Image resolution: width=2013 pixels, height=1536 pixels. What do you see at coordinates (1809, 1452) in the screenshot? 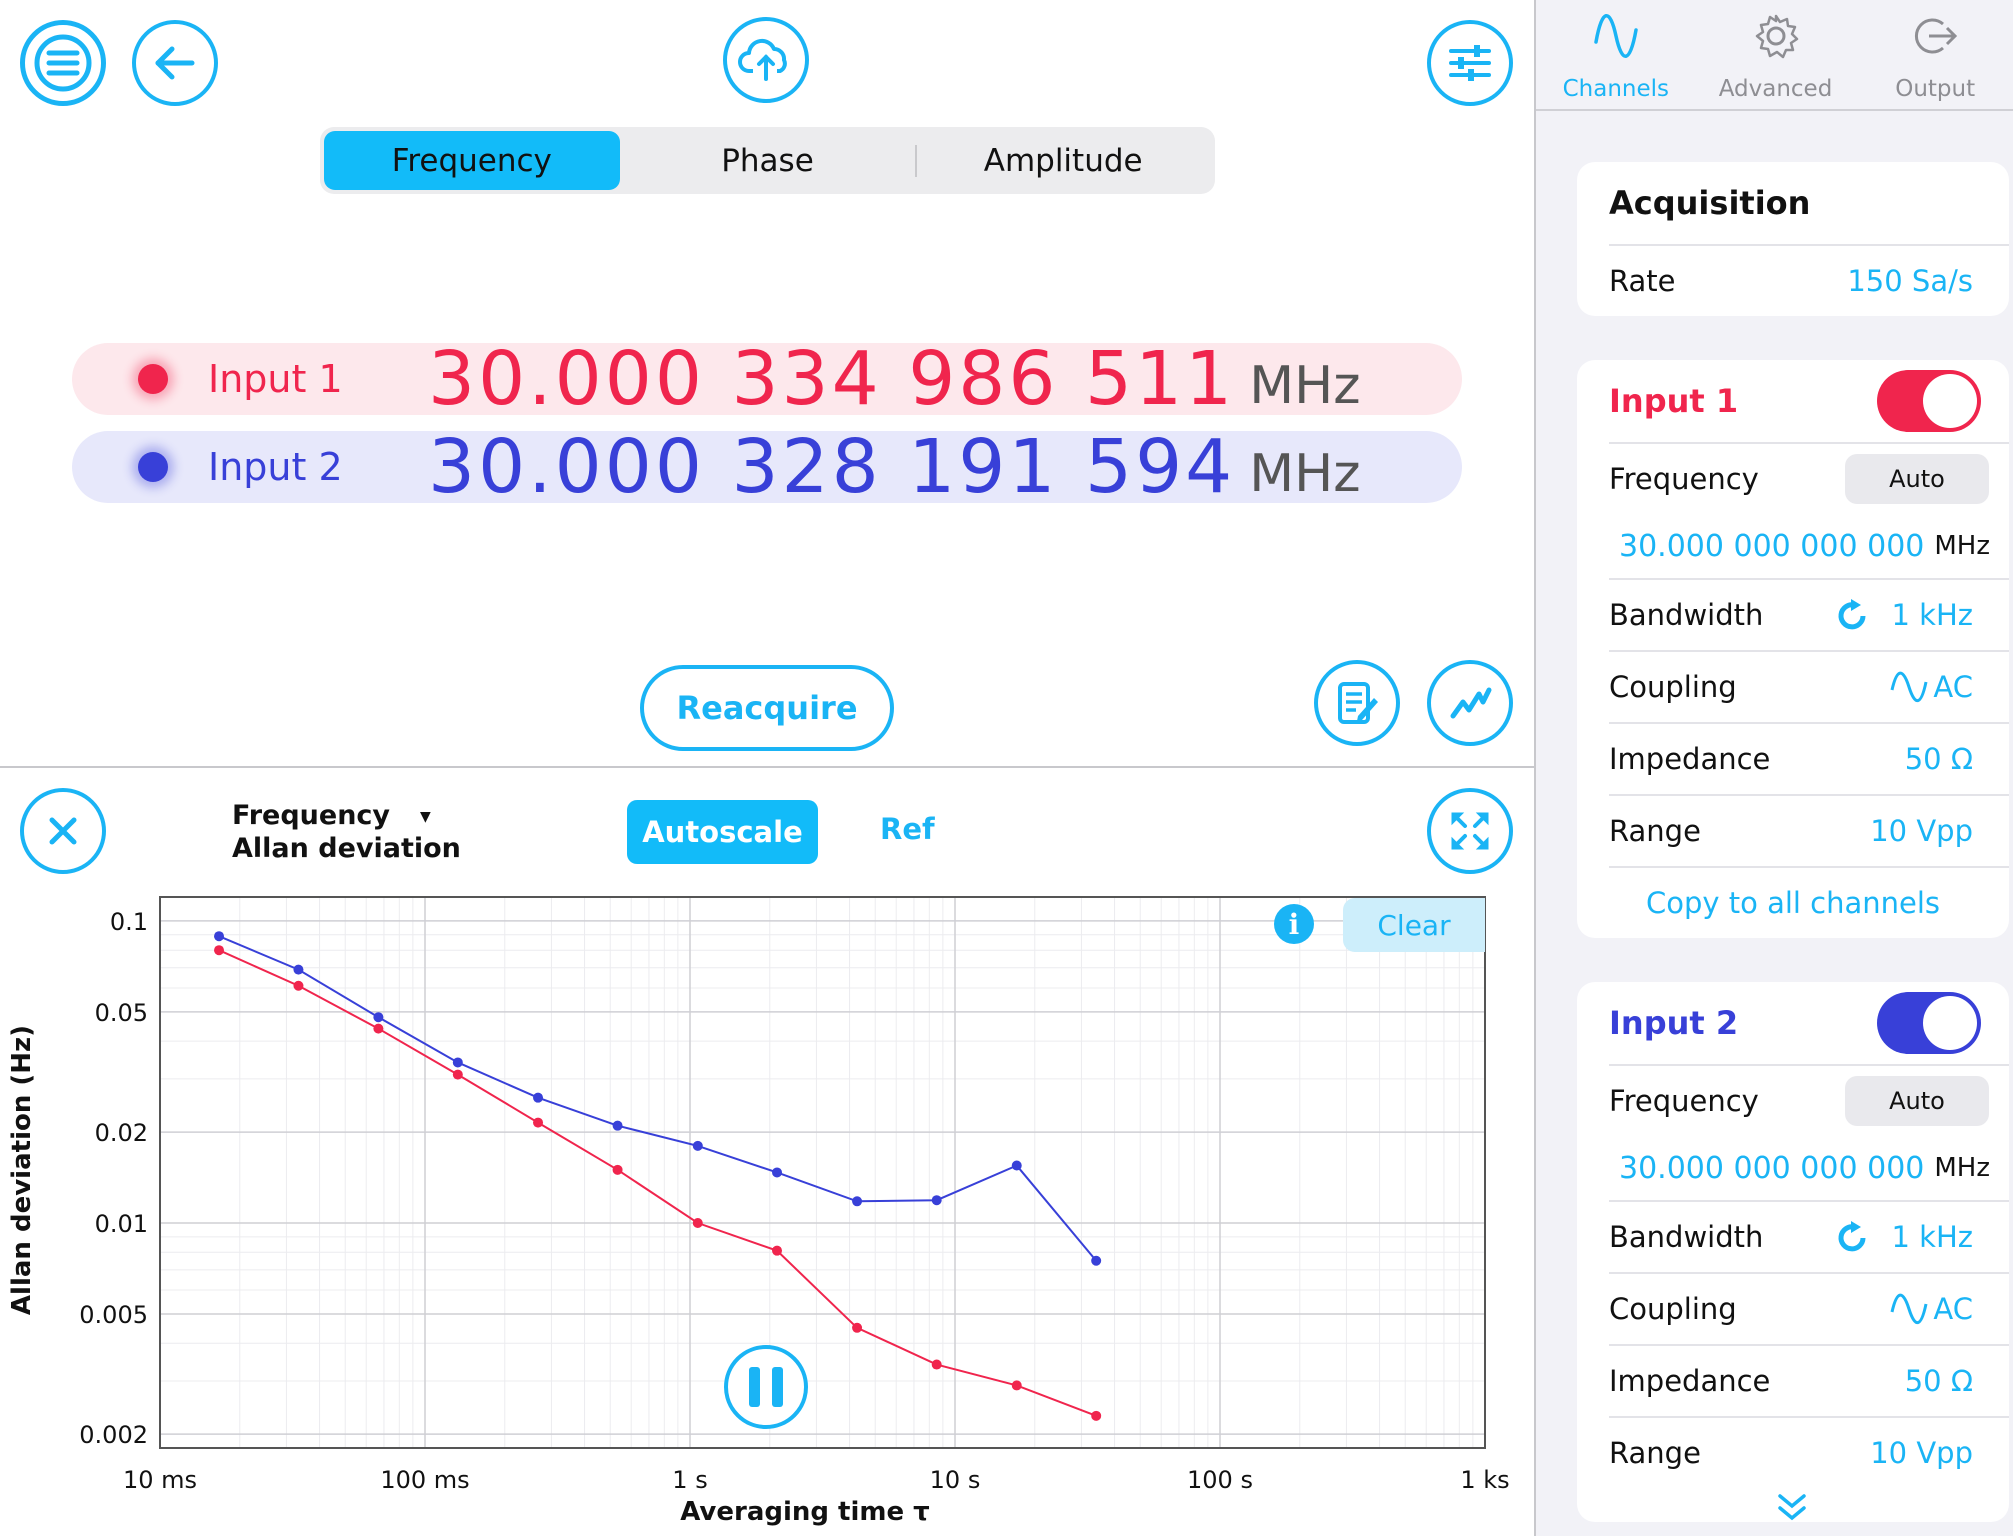
I see `input2-range-row: Range 10 Vpp` at bounding box center [1809, 1452].